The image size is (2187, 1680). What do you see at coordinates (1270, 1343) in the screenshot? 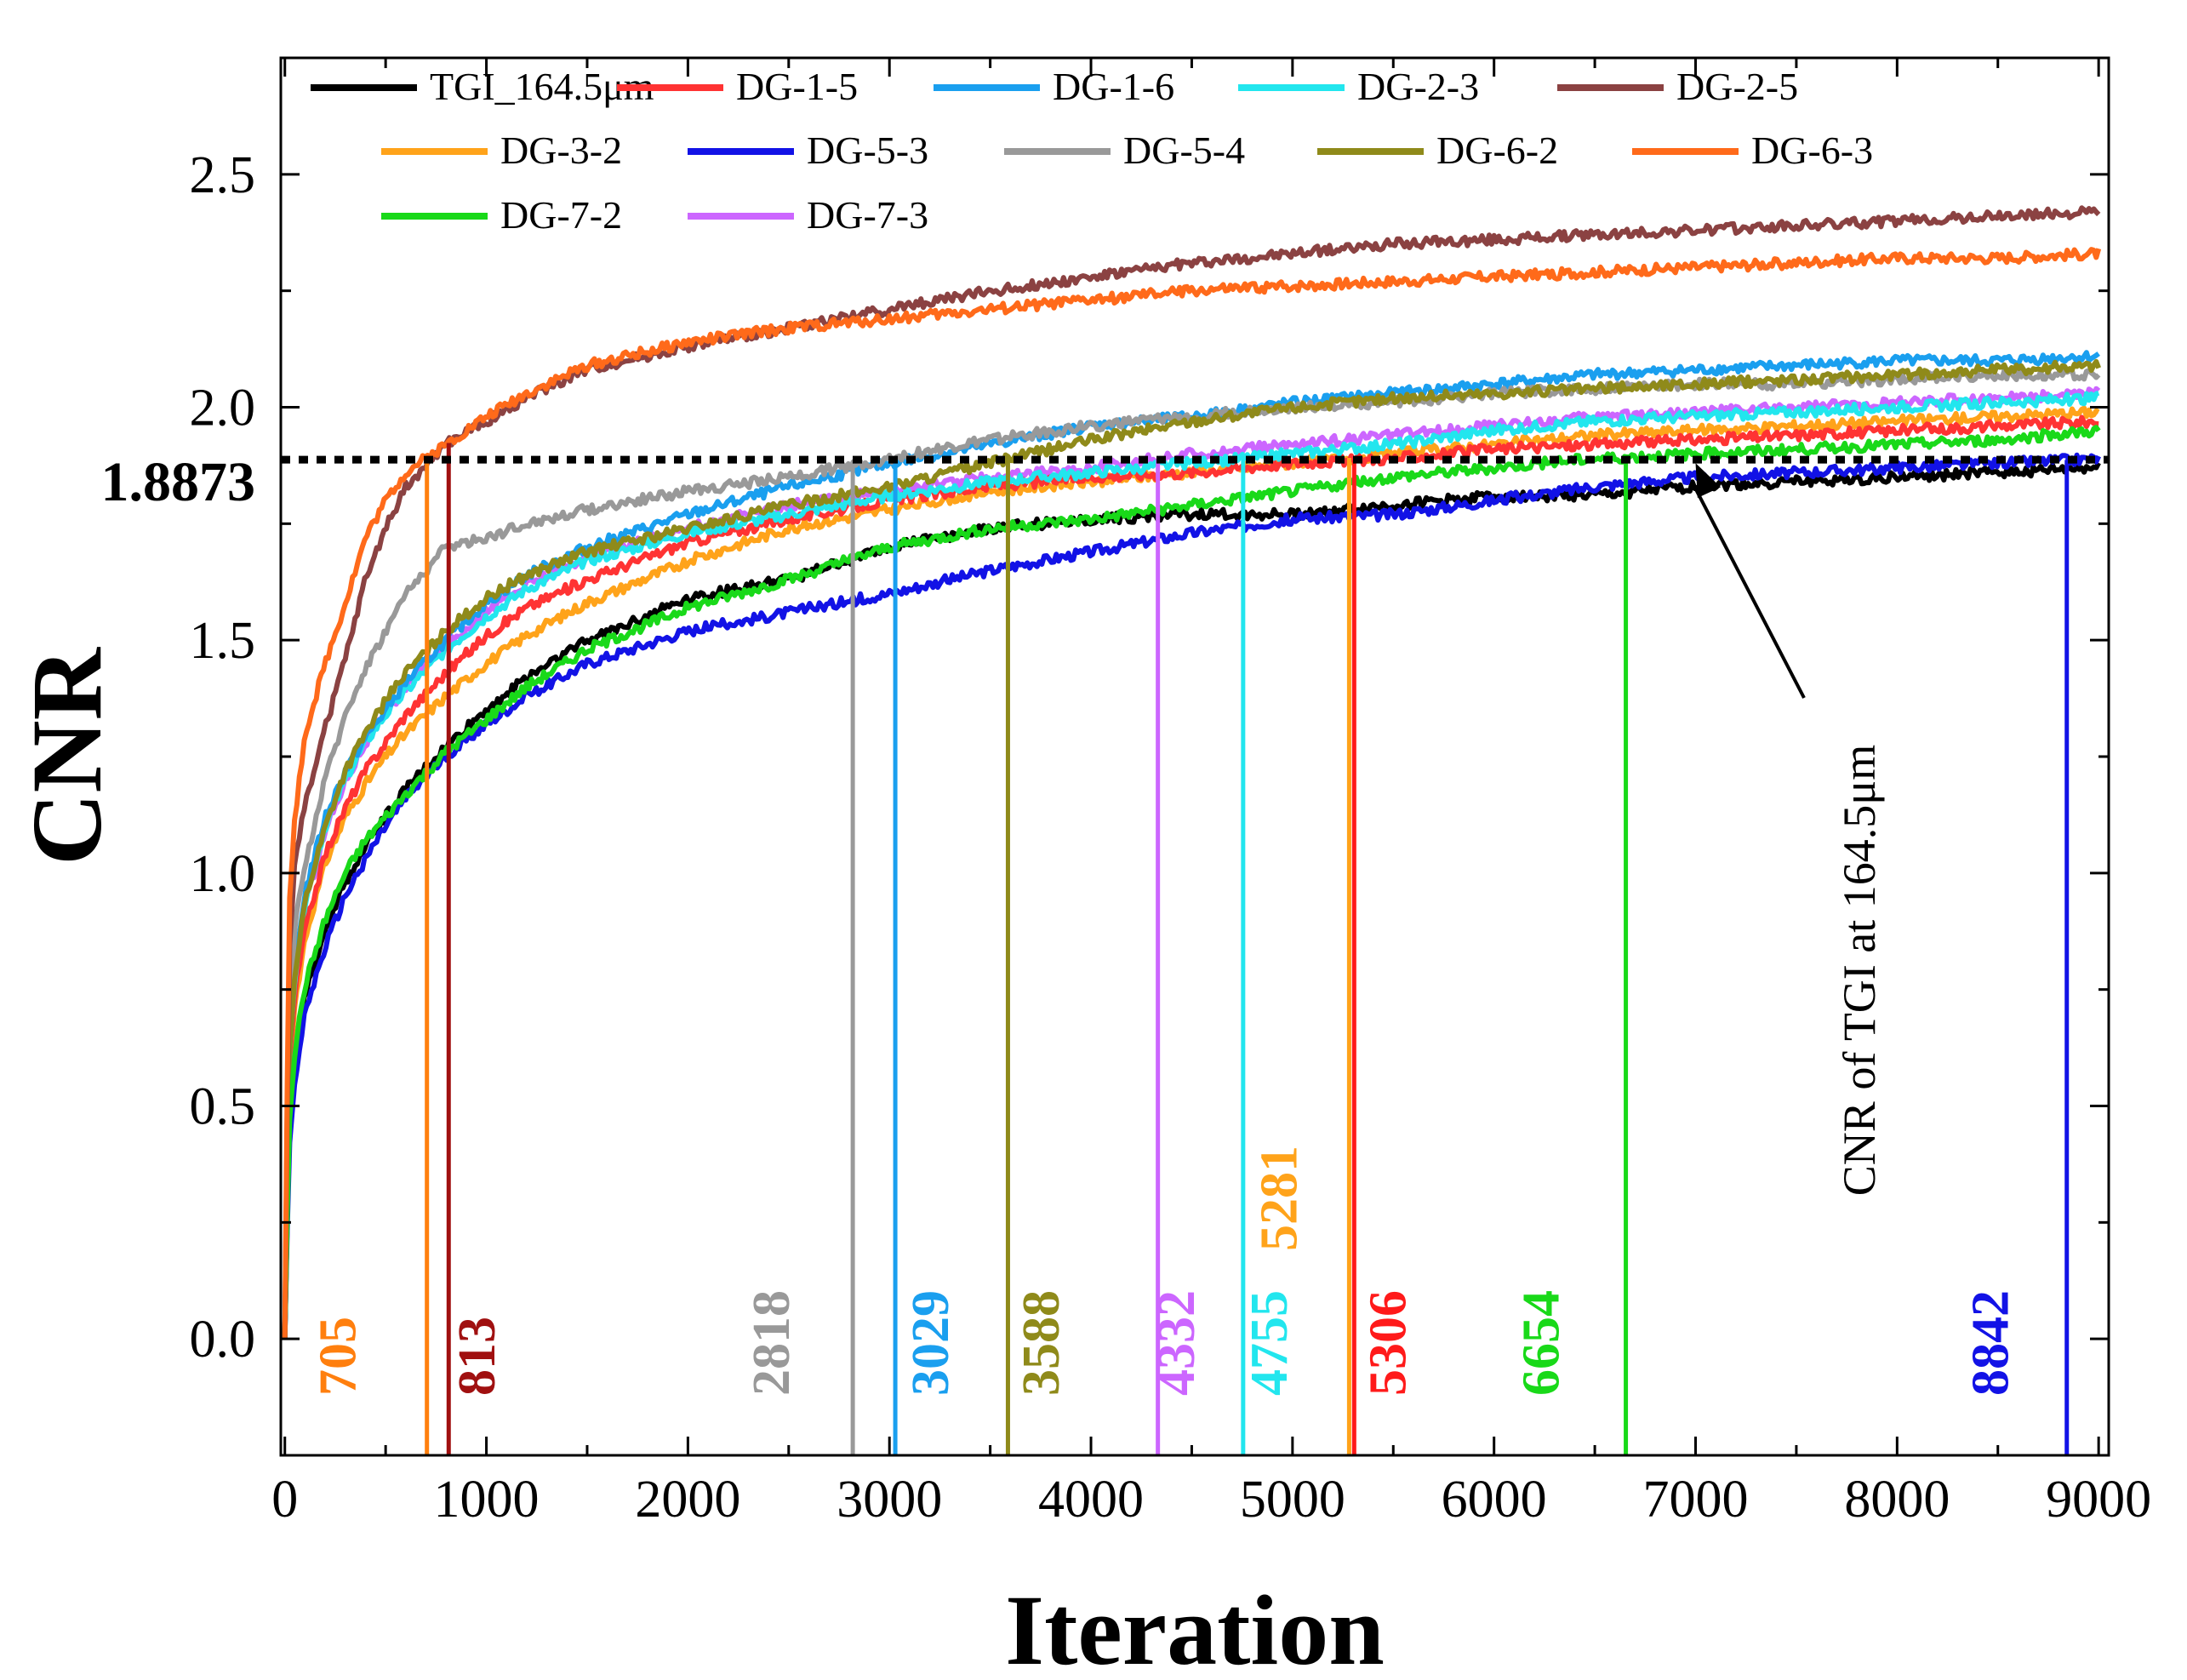
I see `crossing-label-4755: 4755` at bounding box center [1270, 1343].